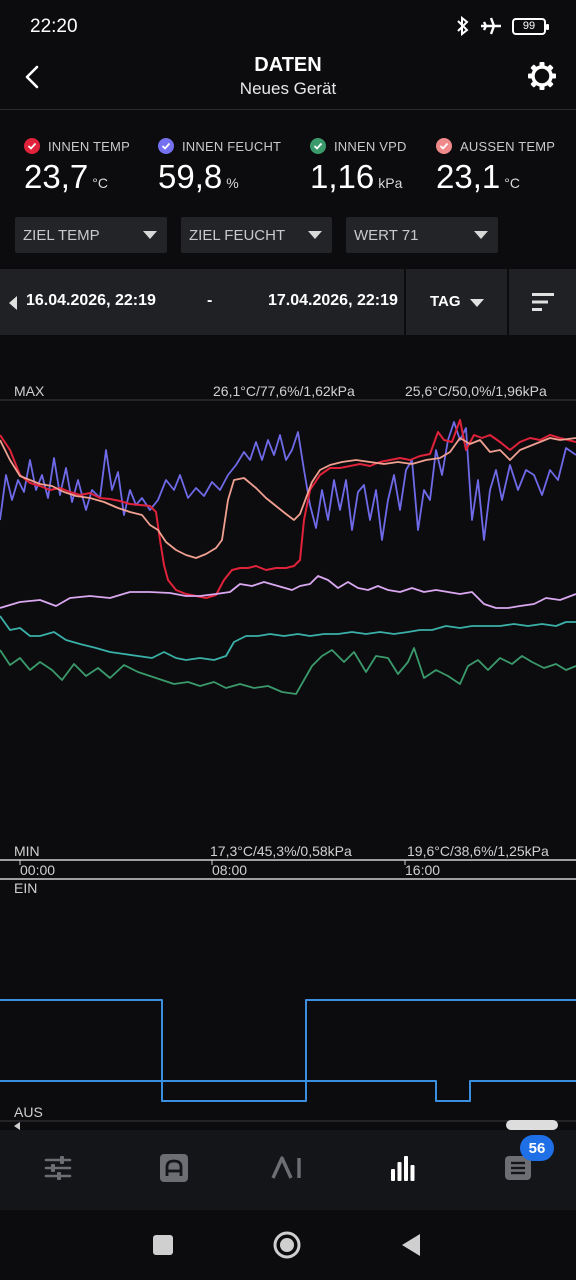  I want to click on x-tick: 08:00, so click(230, 870).